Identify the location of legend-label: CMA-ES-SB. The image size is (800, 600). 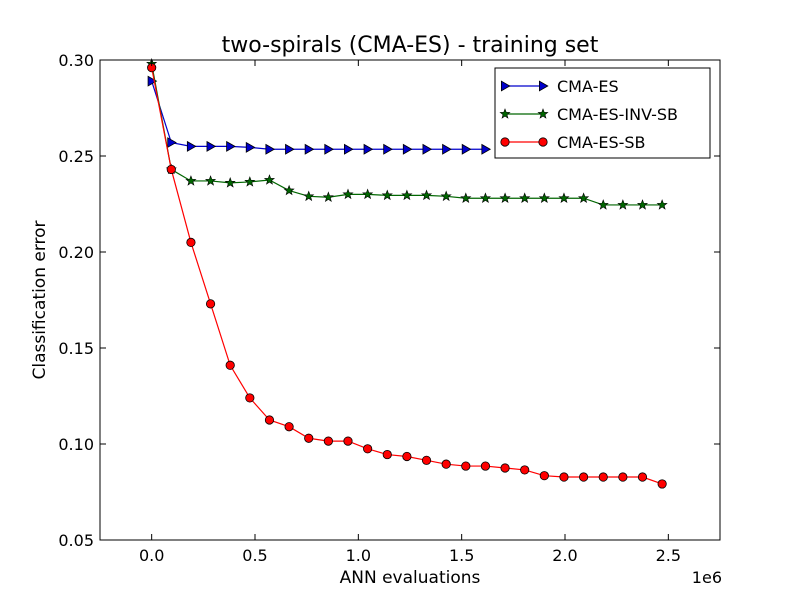
(601, 142).